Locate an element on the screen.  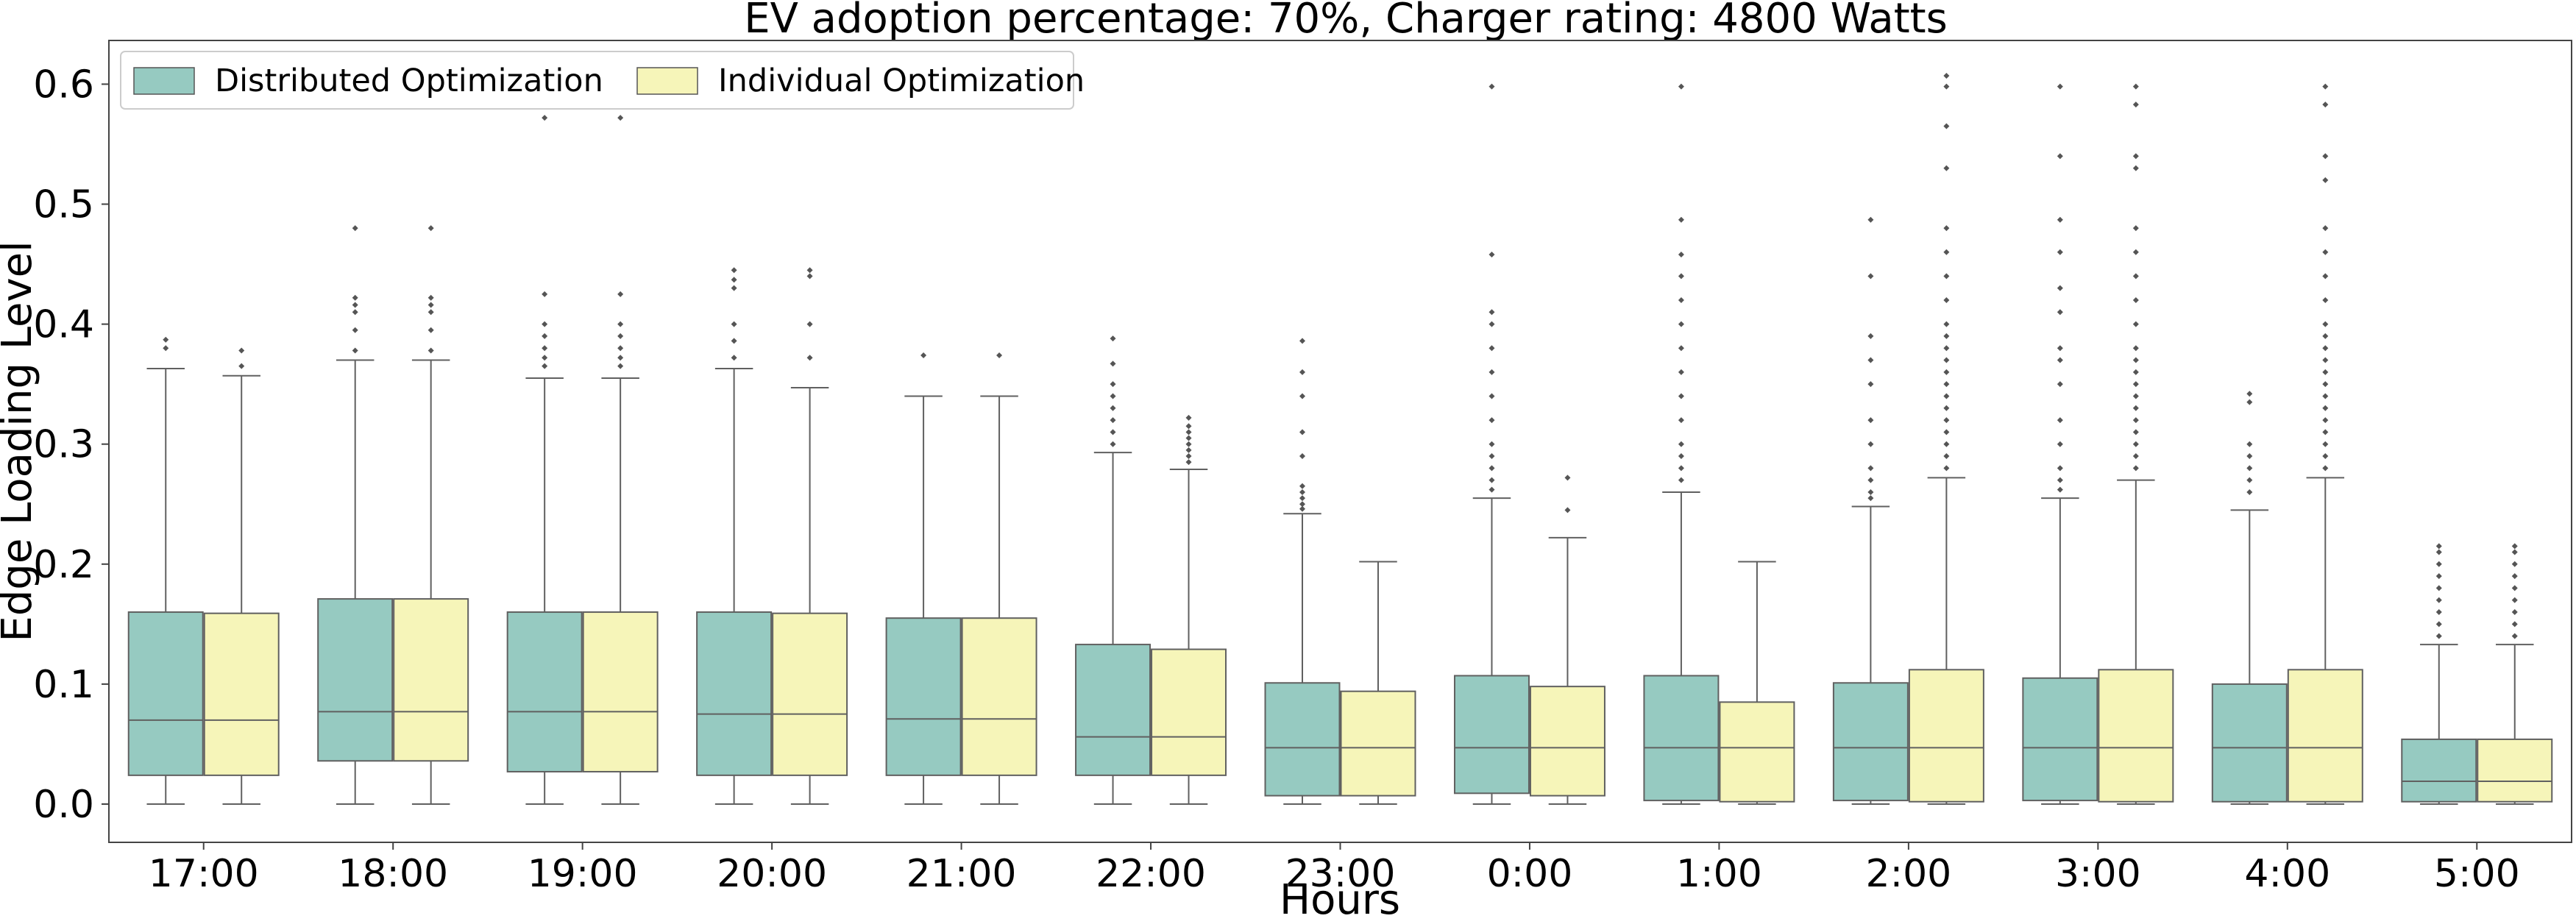
x-tick-label: 0:00 is located at coordinates (1530, 874).